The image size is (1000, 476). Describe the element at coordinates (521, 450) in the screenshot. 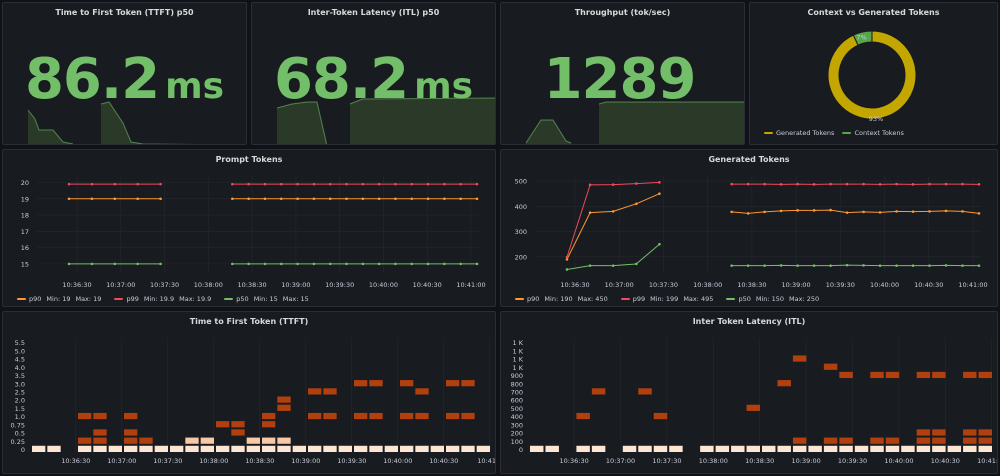

I see `y-tick-label: 0` at that location.